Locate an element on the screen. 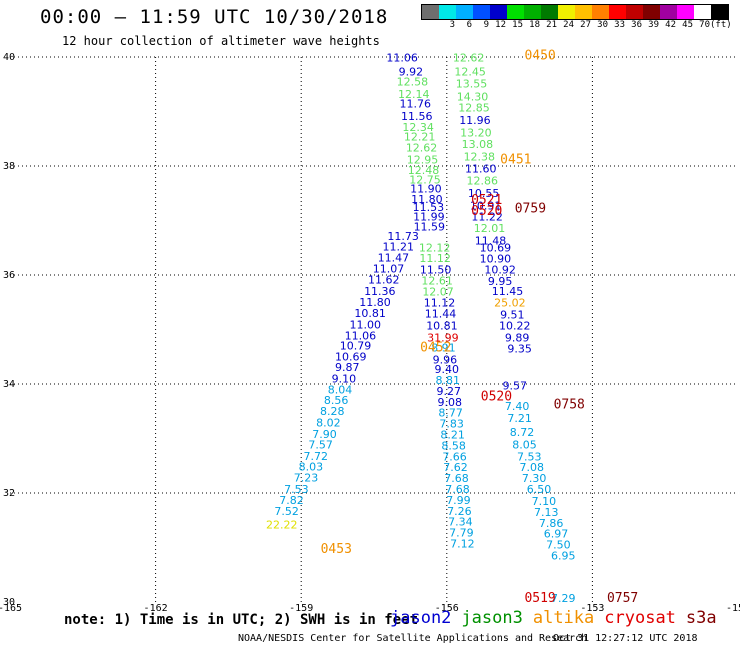  wave-height-value: 10.69 is located at coordinates (351, 357).